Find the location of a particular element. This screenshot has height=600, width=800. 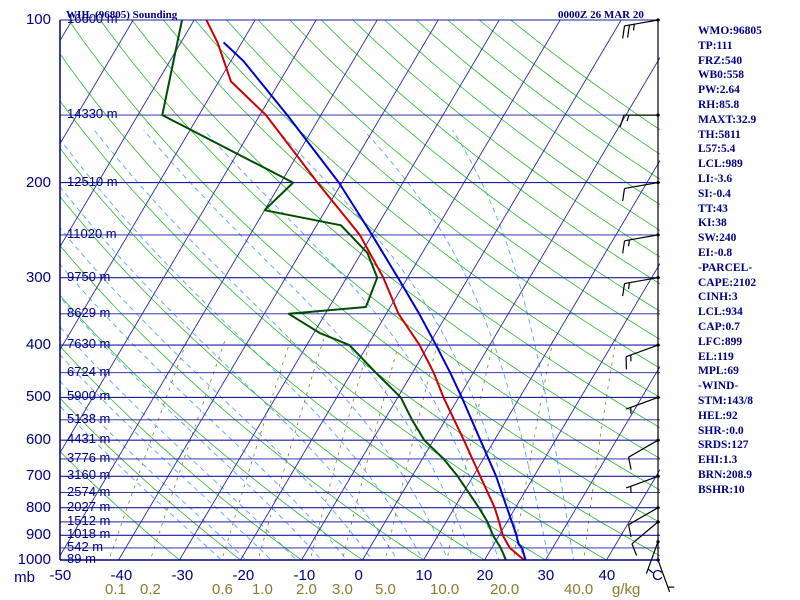

index-line: FRZ:540 is located at coordinates (720, 60).